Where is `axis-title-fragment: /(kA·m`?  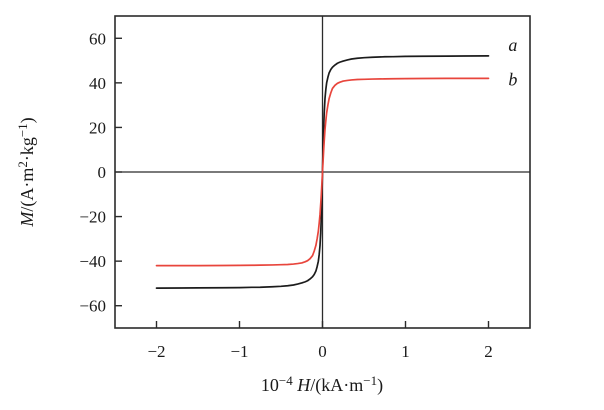
axis-title-fragment: /(kA·m is located at coordinates (336, 385).